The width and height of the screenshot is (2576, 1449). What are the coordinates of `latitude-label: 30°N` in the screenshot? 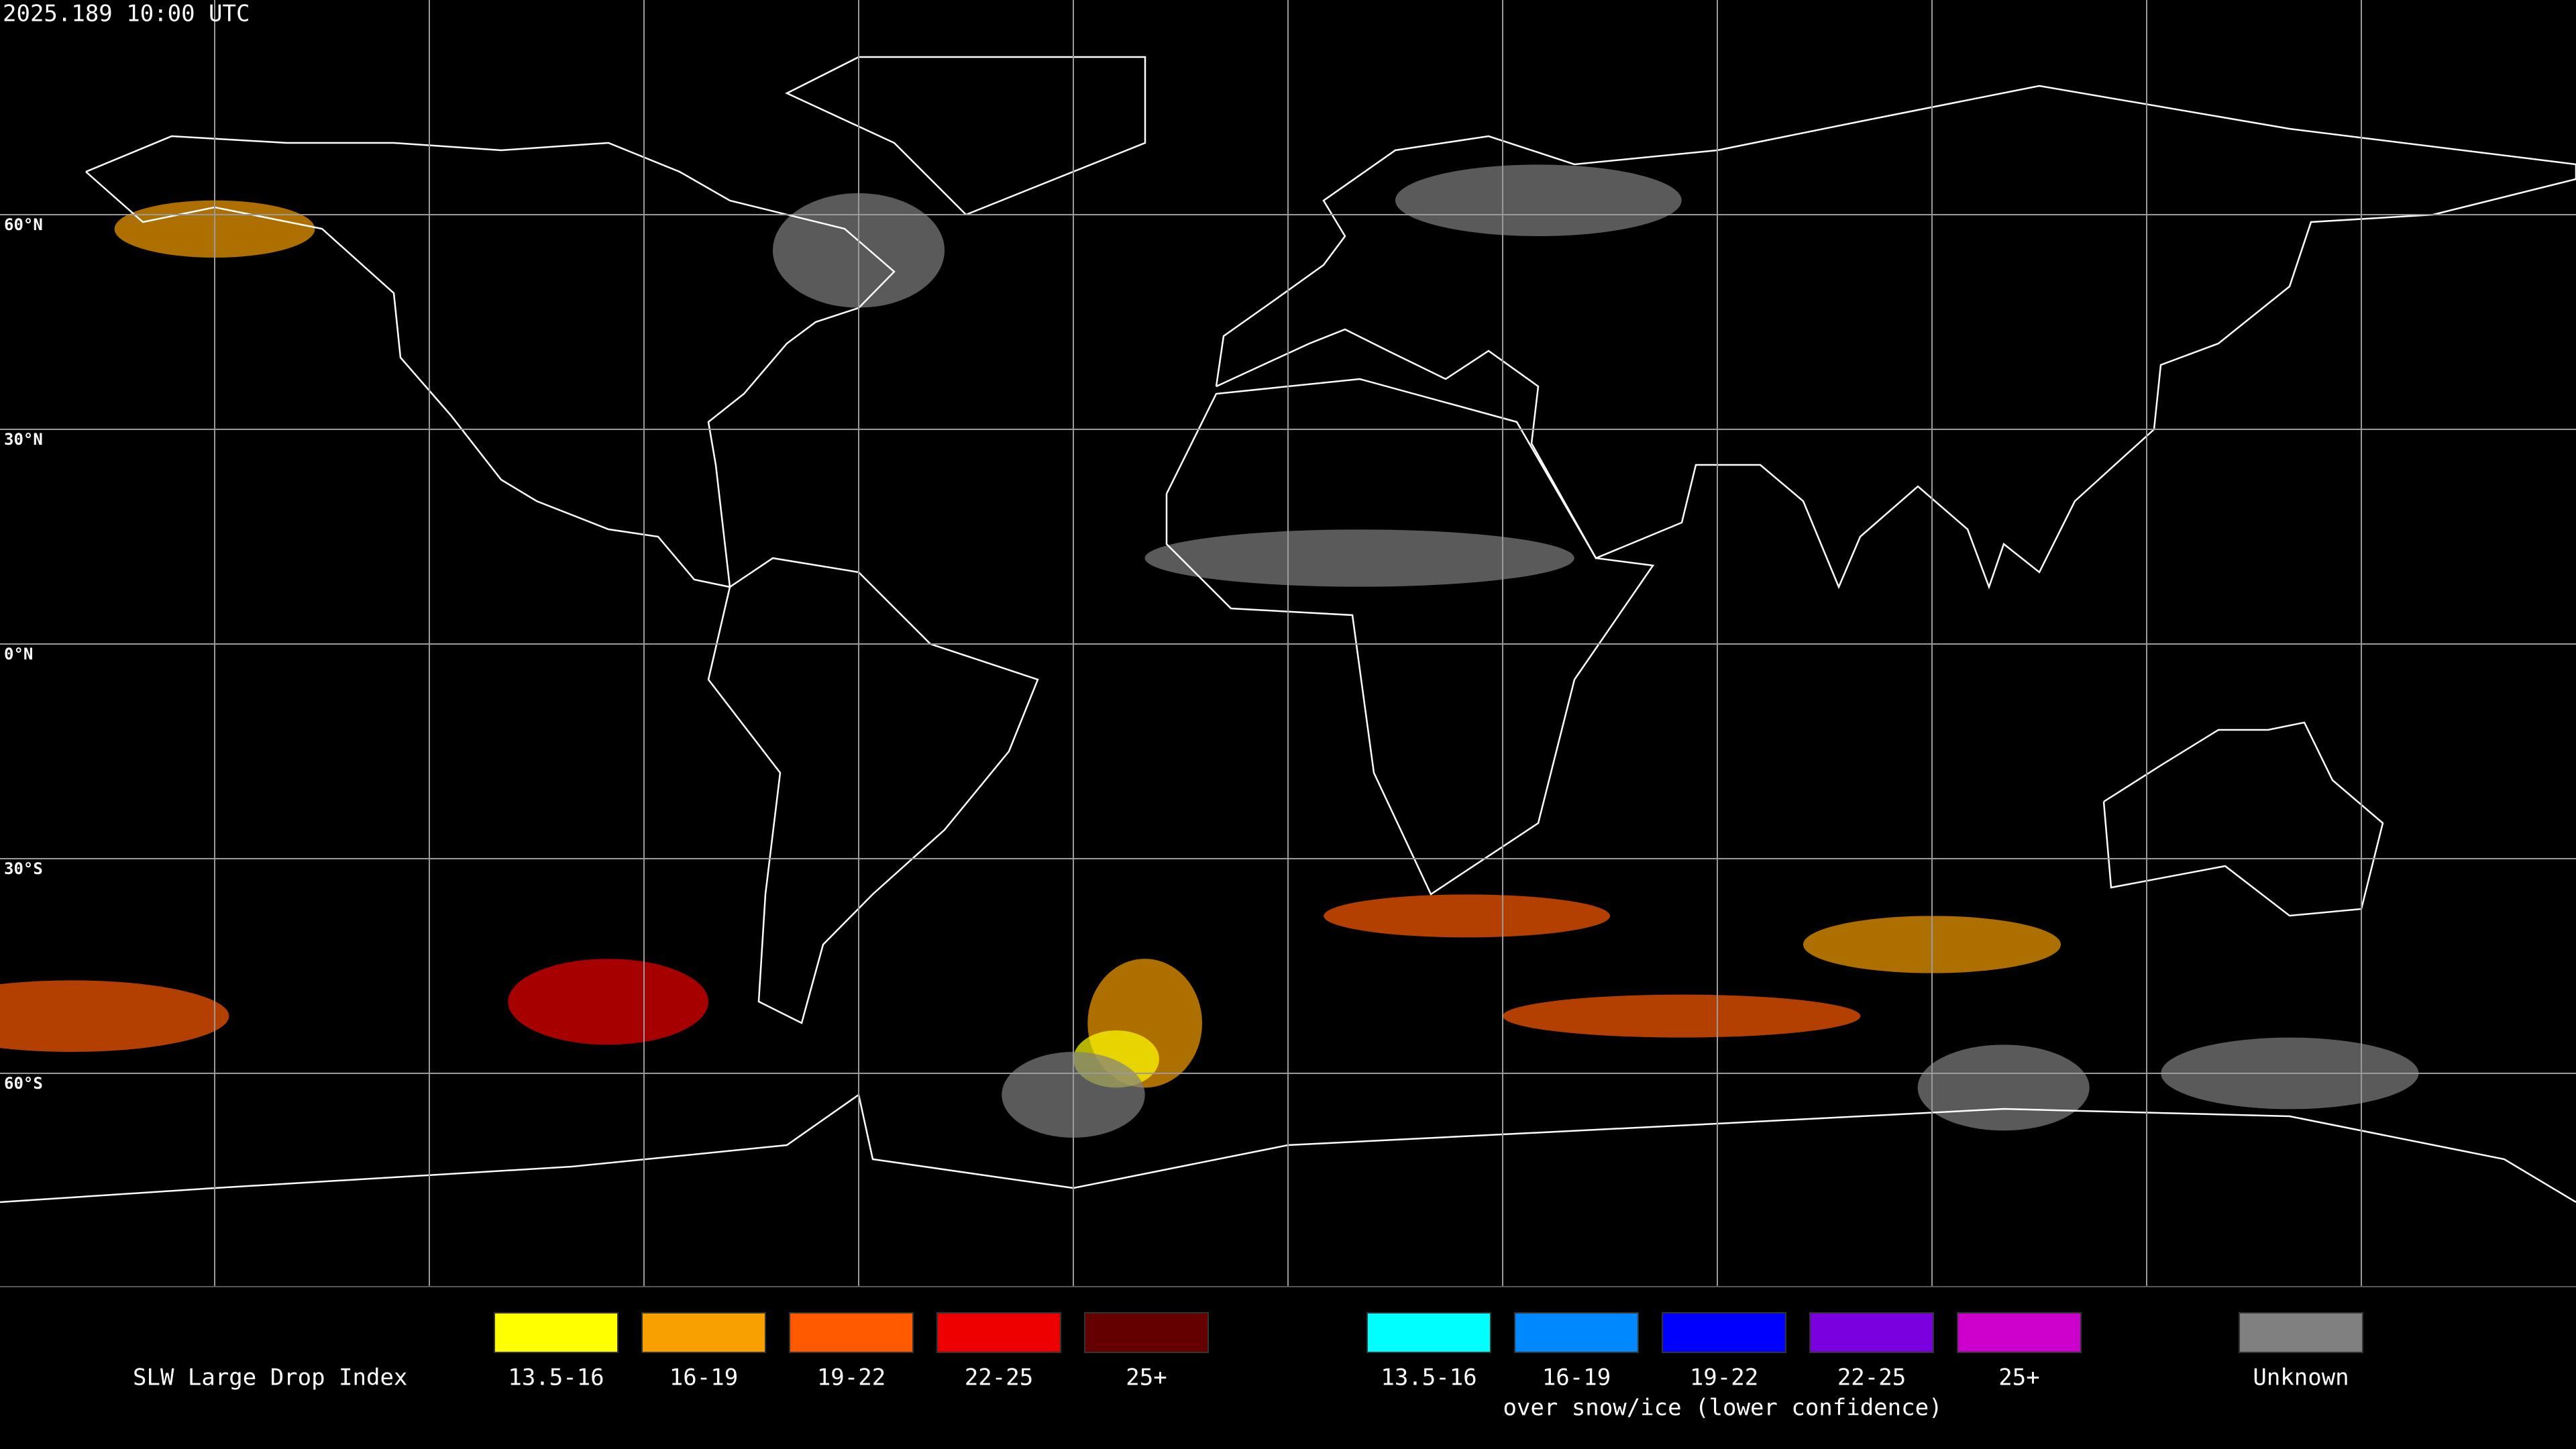 It's located at (23, 439).